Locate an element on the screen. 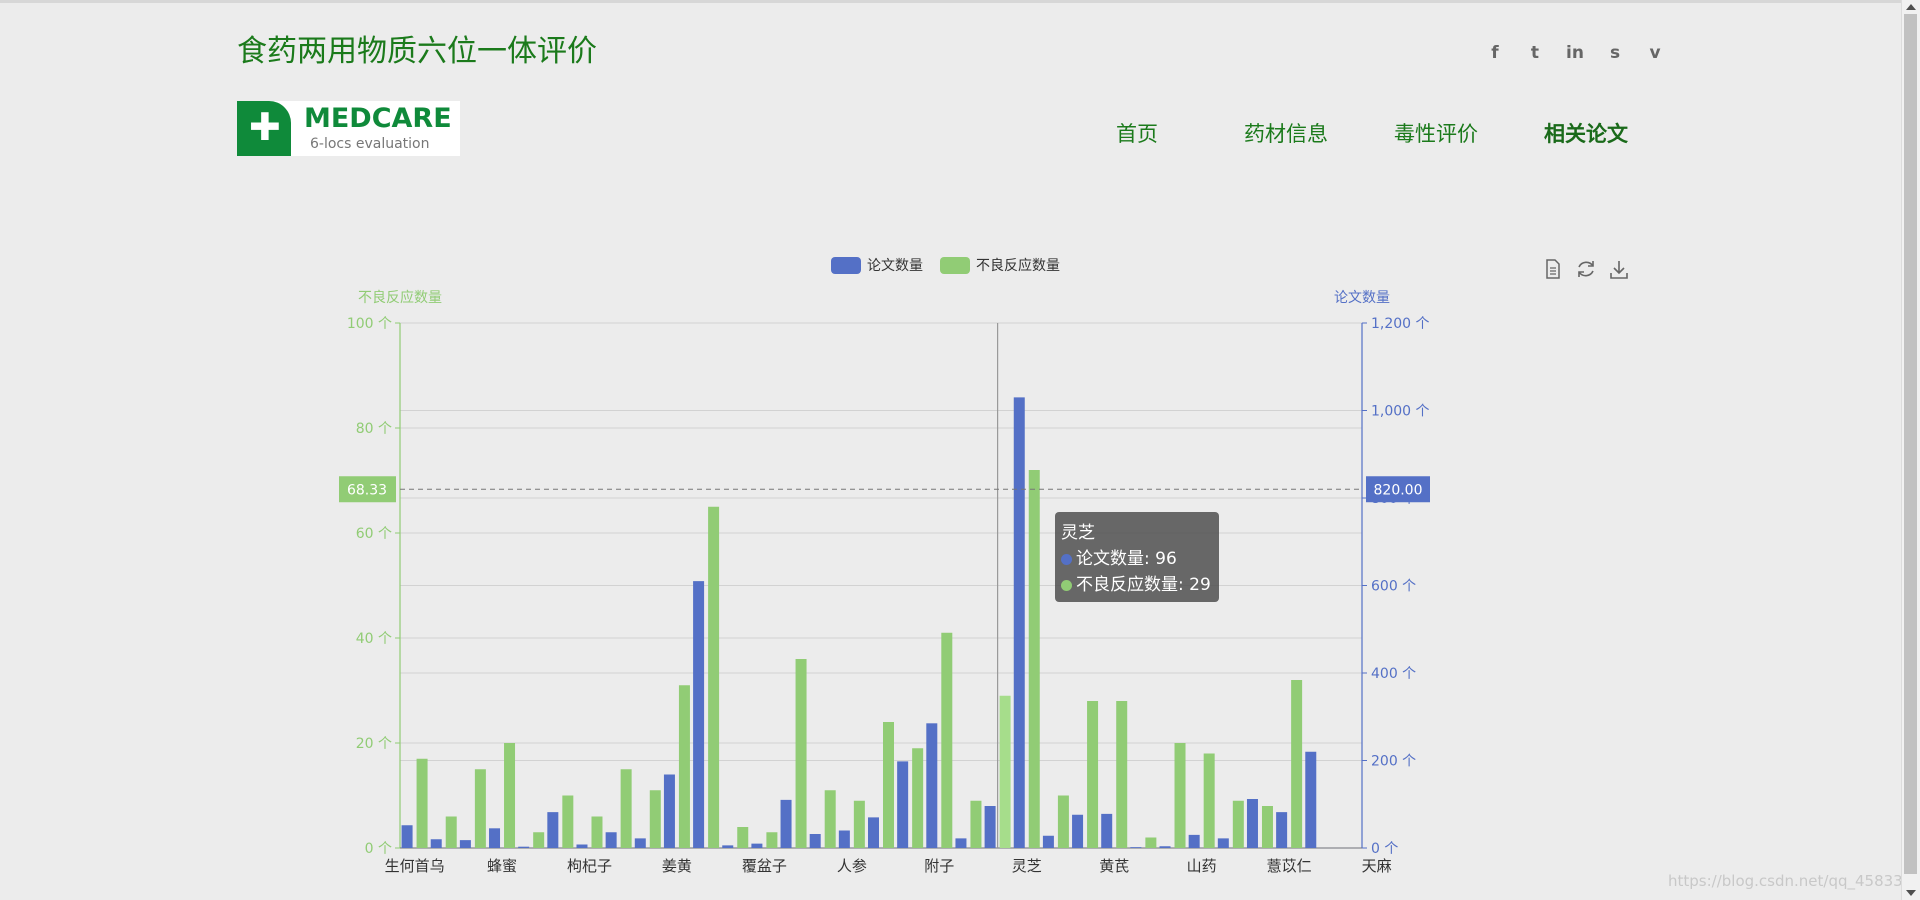 The image size is (1920, 900). x-axis-label: 天麻 is located at coordinates (1377, 866).